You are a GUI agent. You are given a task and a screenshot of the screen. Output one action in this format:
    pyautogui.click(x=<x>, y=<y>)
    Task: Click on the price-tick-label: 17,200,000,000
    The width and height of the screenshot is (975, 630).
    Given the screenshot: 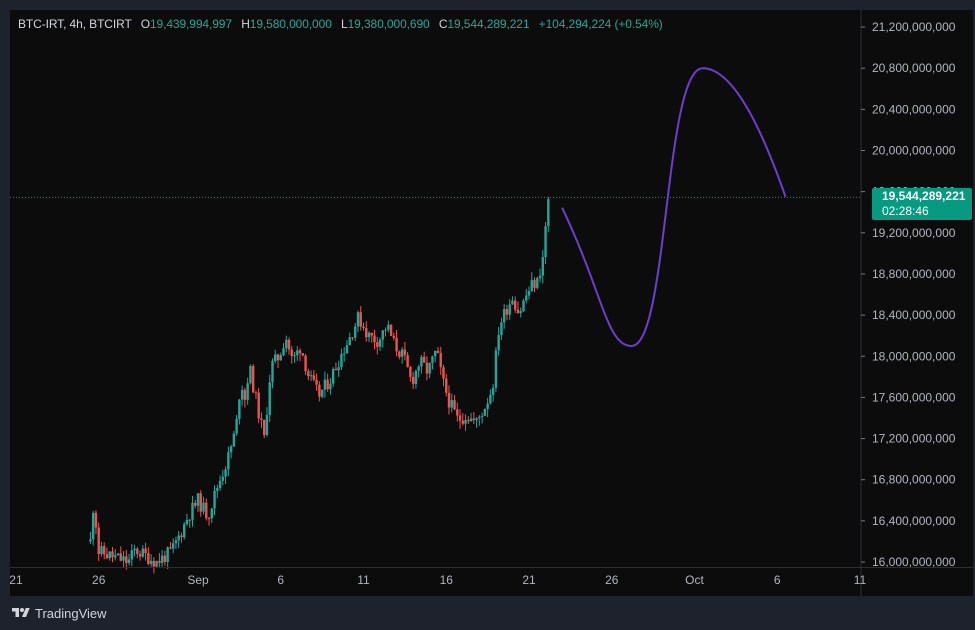 What is the action you would take?
    pyautogui.click(x=914, y=439)
    